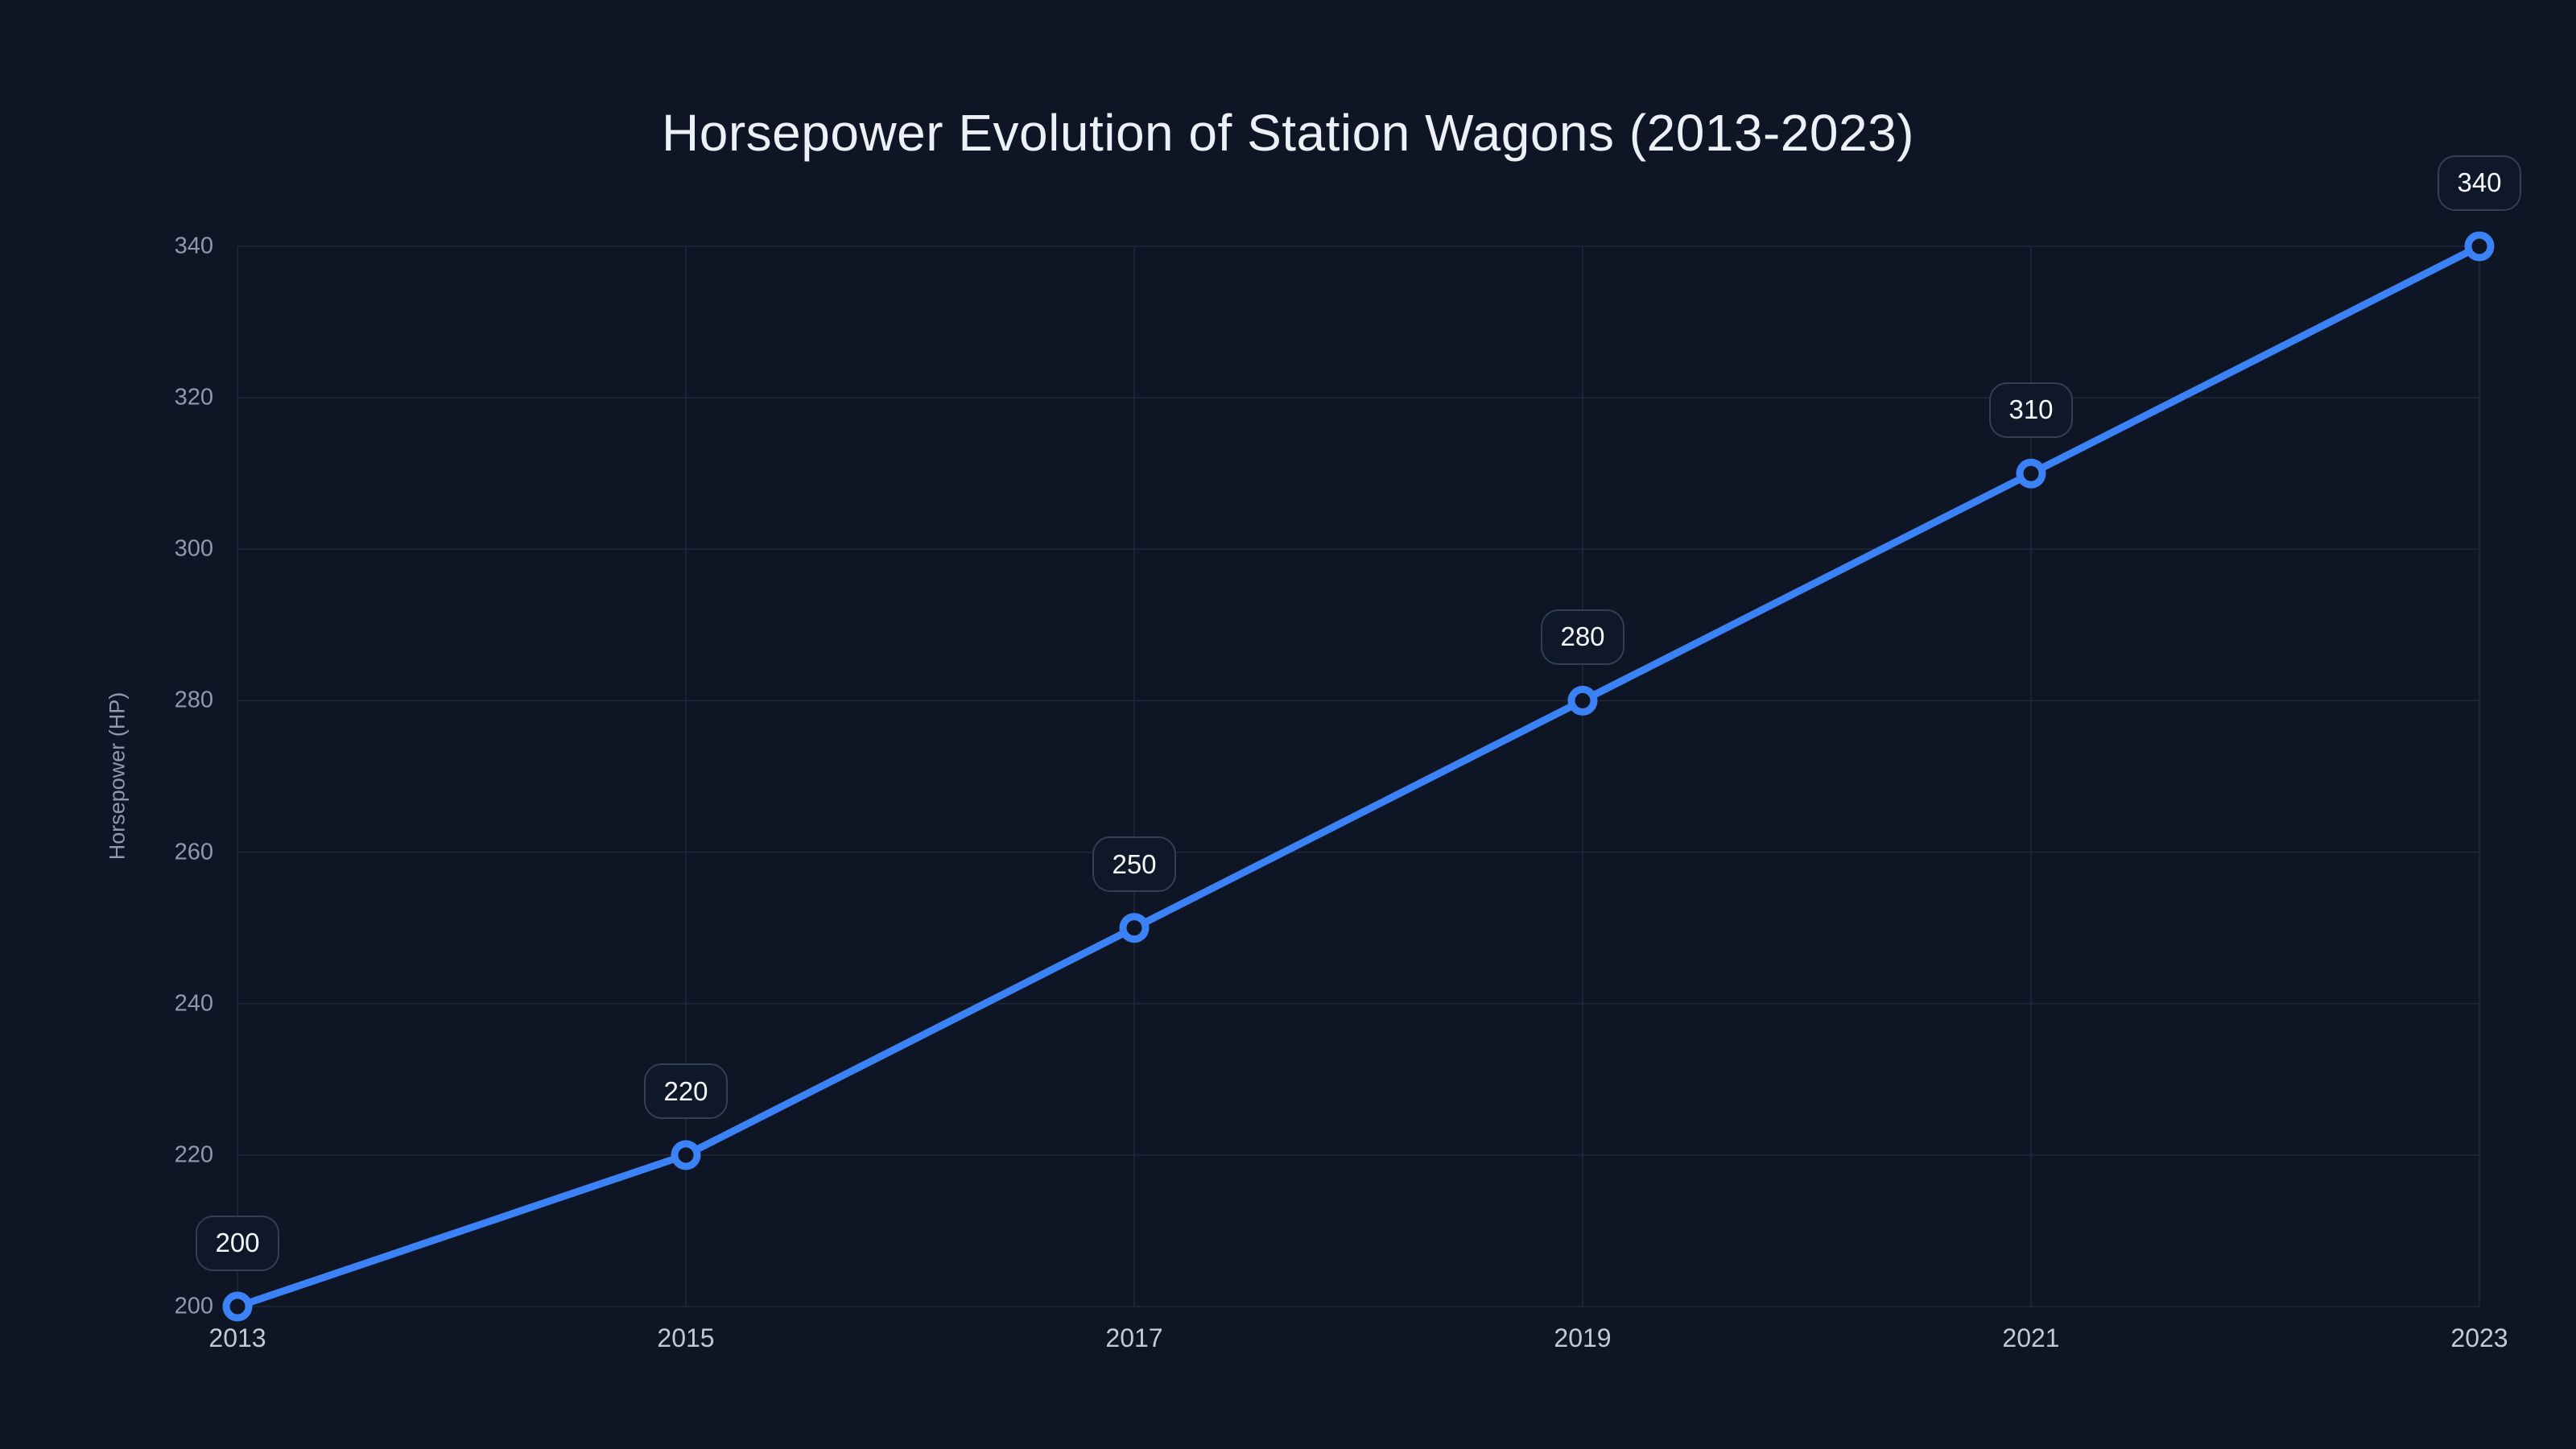 The height and width of the screenshot is (1449, 2576). I want to click on point-value-label: 310, so click(2031, 410).